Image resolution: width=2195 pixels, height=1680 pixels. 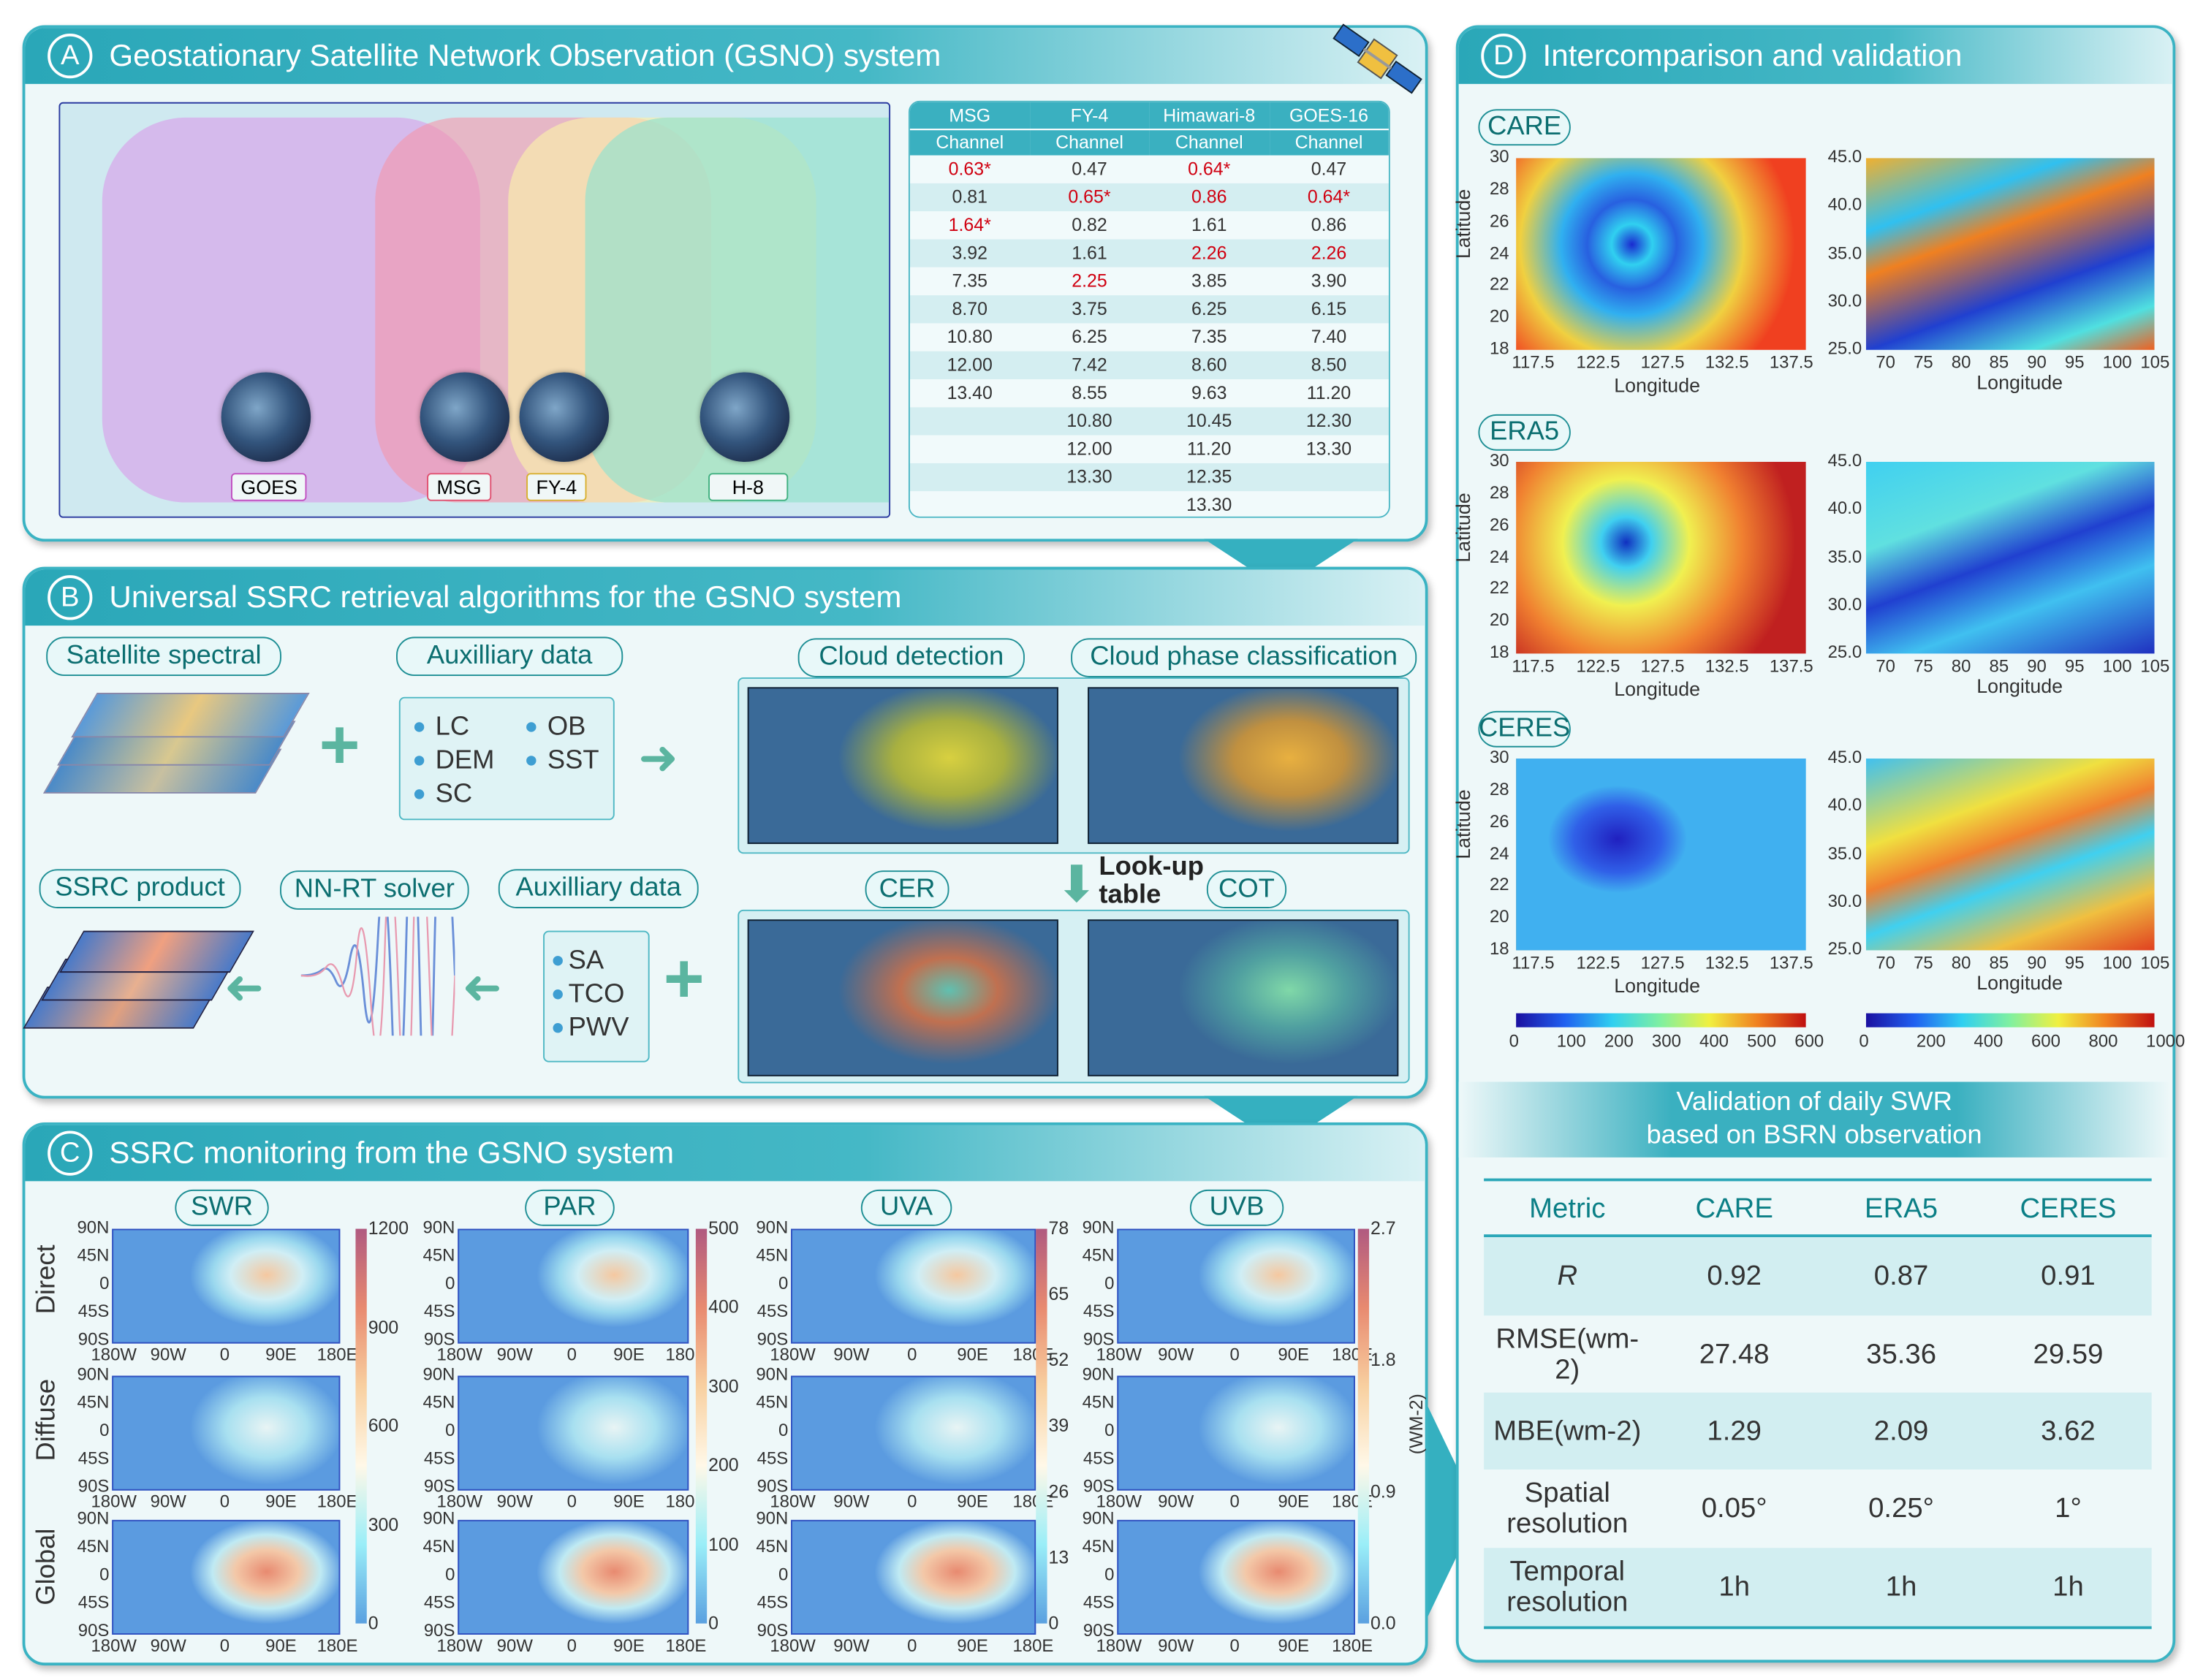 What do you see at coordinates (1462, 823) in the screenshot?
I see `y-axis-label: Latitude` at bounding box center [1462, 823].